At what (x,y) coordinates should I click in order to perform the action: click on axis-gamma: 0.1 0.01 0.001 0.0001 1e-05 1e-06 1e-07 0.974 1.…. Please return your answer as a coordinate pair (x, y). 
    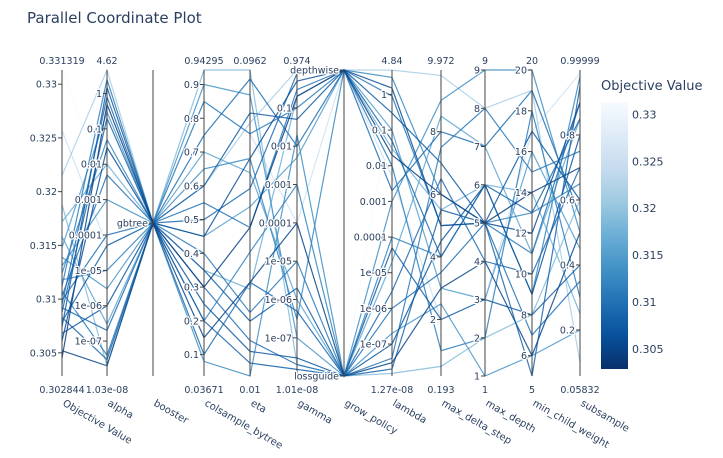
    Looking at the image, I should click on (296, 241).